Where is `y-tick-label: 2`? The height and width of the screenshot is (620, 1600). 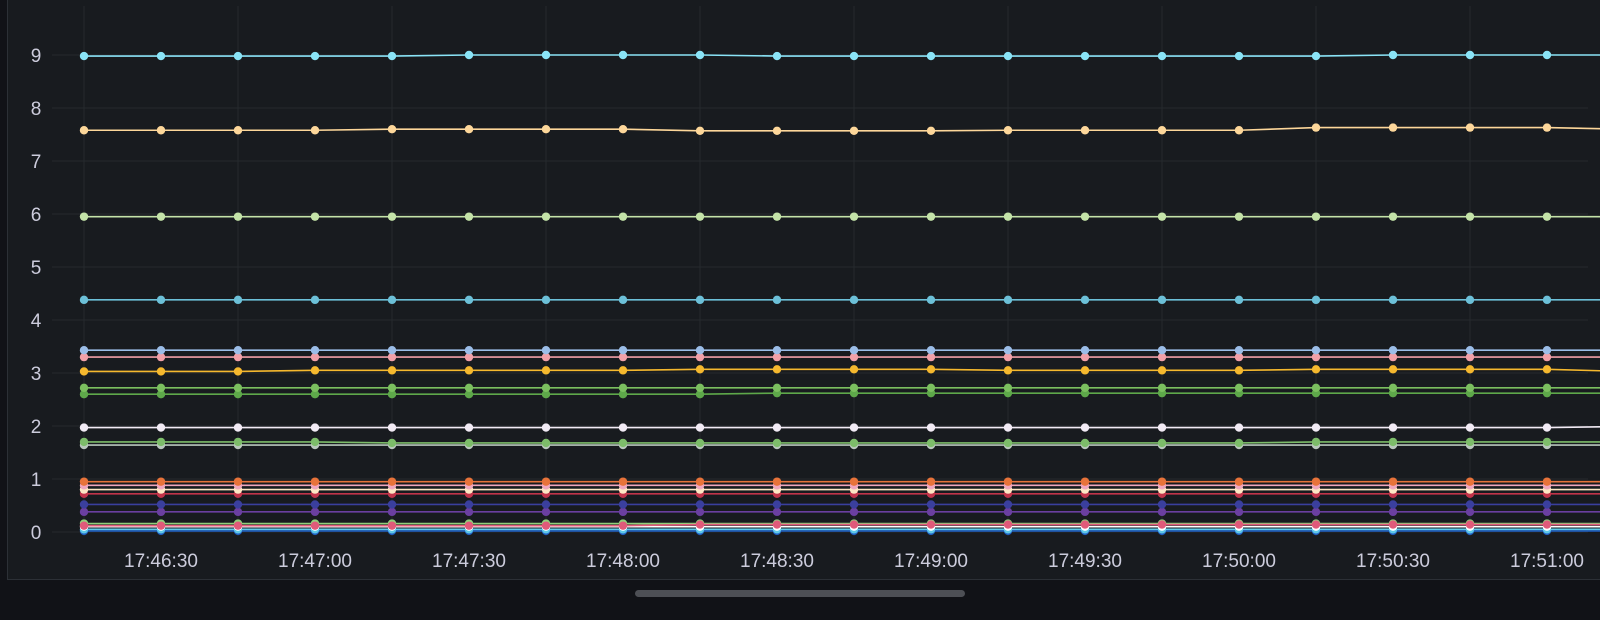
y-tick-label: 2 is located at coordinates (36, 427).